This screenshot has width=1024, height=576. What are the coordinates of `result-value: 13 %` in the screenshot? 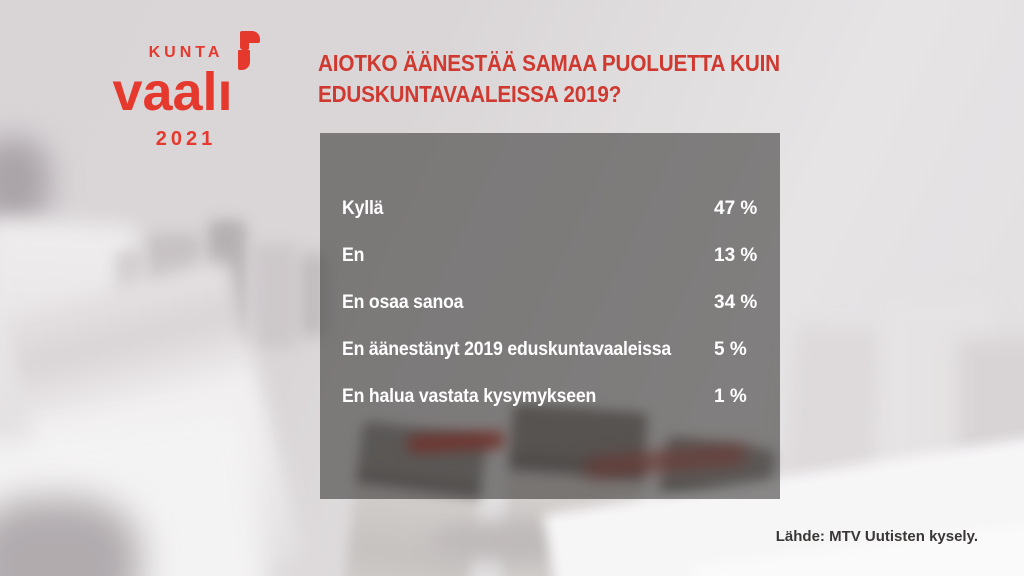 It's located at (736, 255).